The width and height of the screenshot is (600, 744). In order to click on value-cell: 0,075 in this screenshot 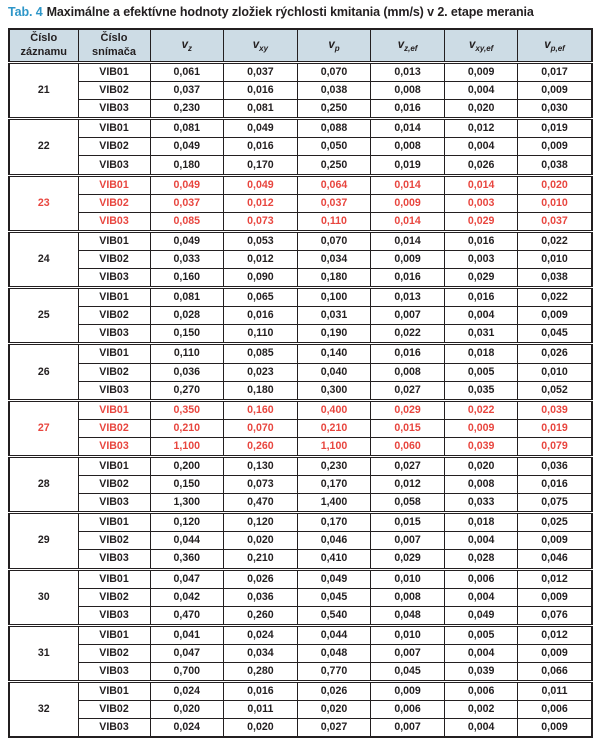, I will do `click(555, 503)`.